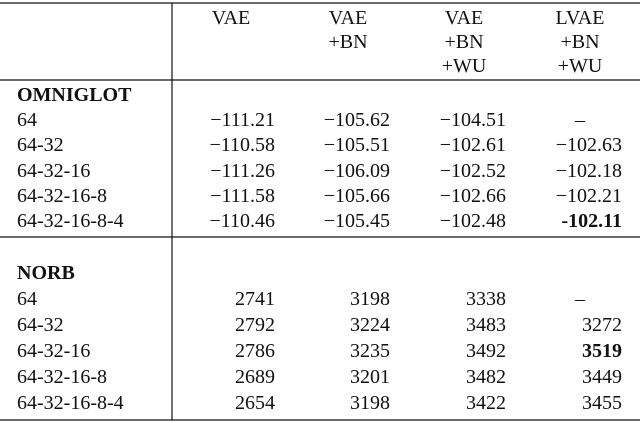  What do you see at coordinates (46, 273) in the screenshot?
I see `section-title: NORB` at bounding box center [46, 273].